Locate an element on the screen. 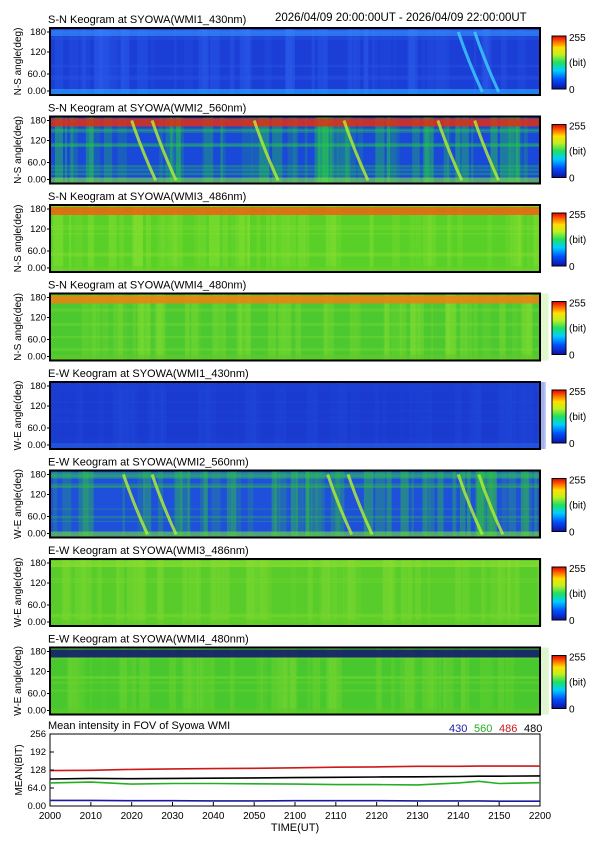 This screenshot has width=595, height=842. keogram-ylabel: W-E angle(deg) is located at coordinates (18, 593).